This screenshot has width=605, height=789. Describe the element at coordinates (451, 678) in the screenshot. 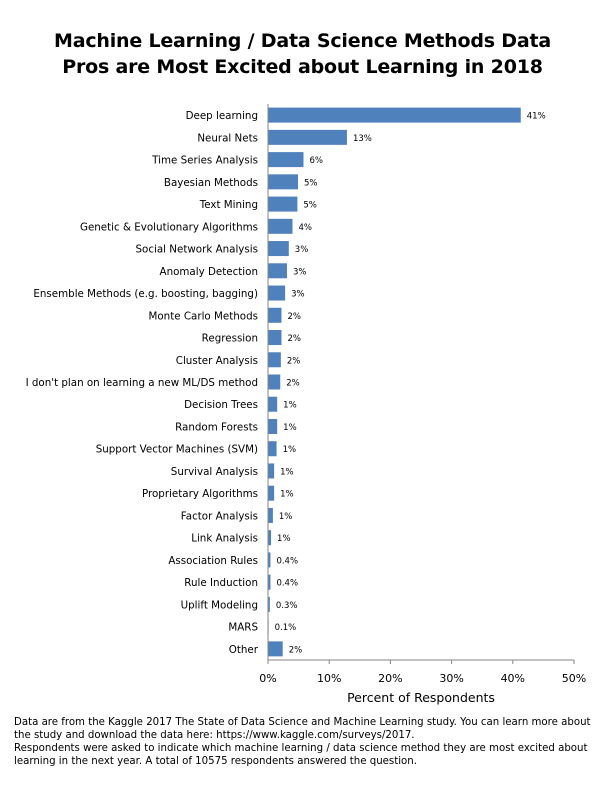

I see `x-tick-label: 30%` at that location.